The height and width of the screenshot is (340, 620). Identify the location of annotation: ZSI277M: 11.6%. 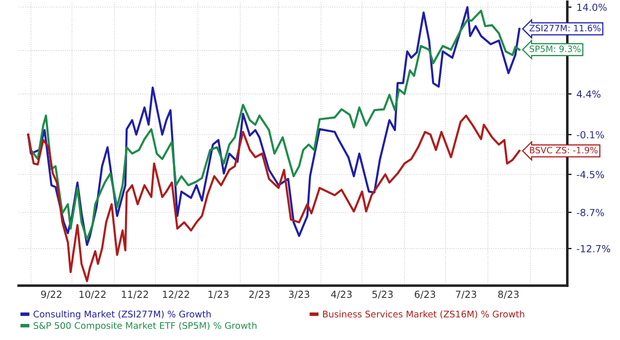
(565, 28).